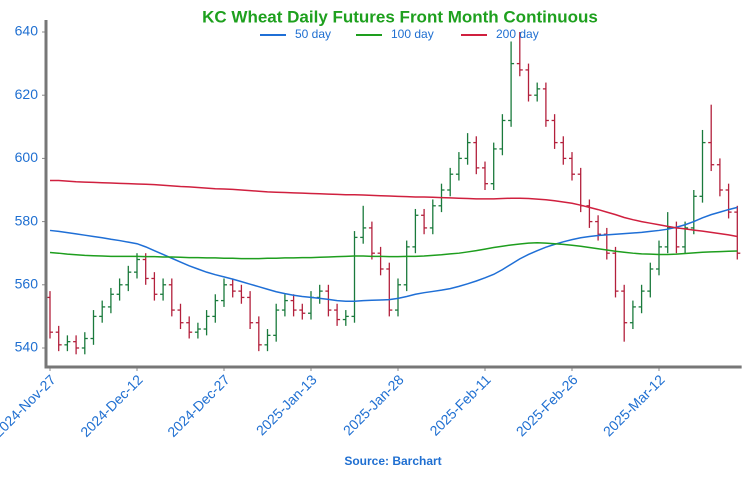  I want to click on legend-label: 50 day, so click(313, 34).